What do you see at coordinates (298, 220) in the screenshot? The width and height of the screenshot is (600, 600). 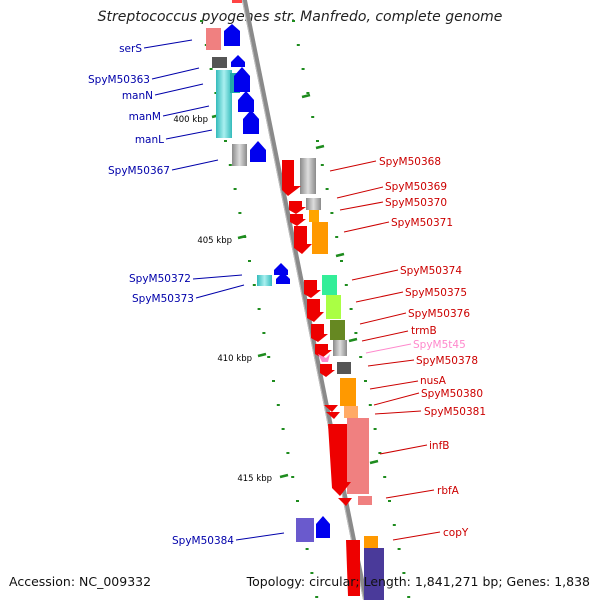 I see `gene-arrow-SpyM50370` at bounding box center [298, 220].